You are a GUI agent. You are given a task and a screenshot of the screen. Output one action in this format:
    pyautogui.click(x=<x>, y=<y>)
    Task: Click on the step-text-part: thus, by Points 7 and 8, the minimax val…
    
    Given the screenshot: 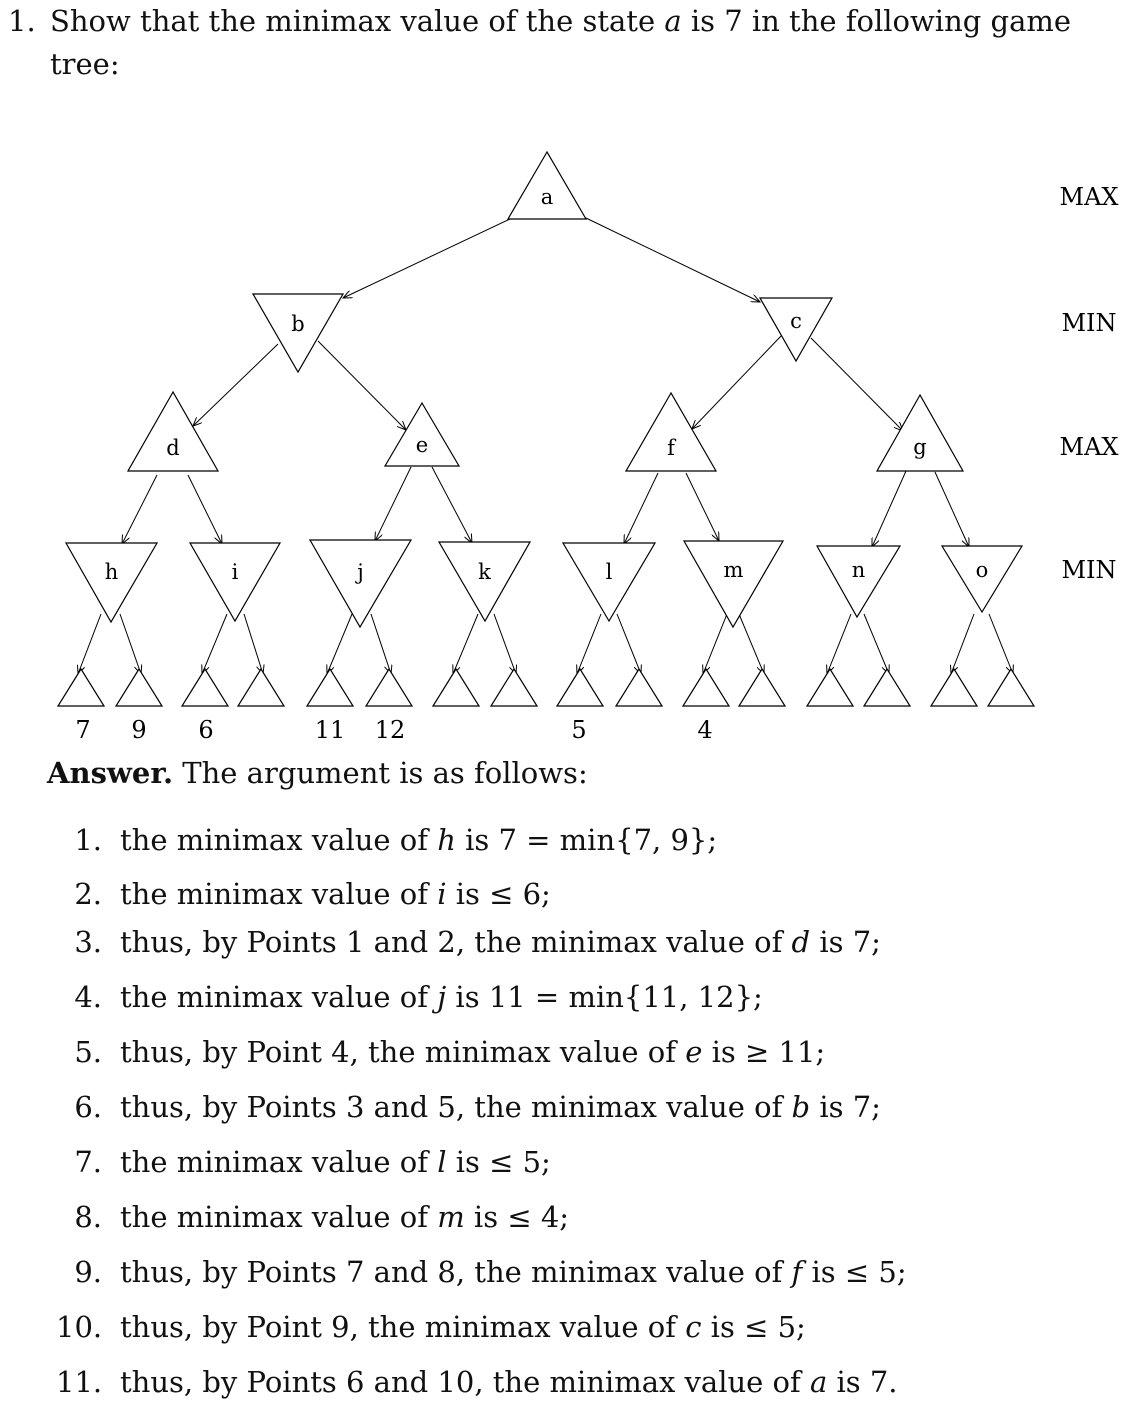 What is the action you would take?
    pyautogui.click(x=456, y=1272)
    